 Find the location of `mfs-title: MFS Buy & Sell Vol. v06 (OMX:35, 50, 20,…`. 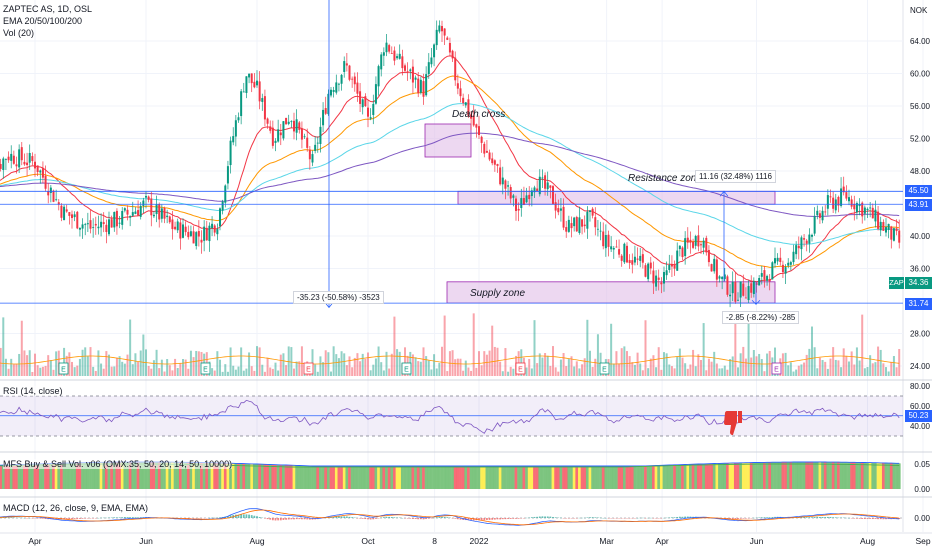

mfs-title: MFS Buy & Sell Vol. v06 (OMX:35, 50, 20,… is located at coordinates (118, 464).